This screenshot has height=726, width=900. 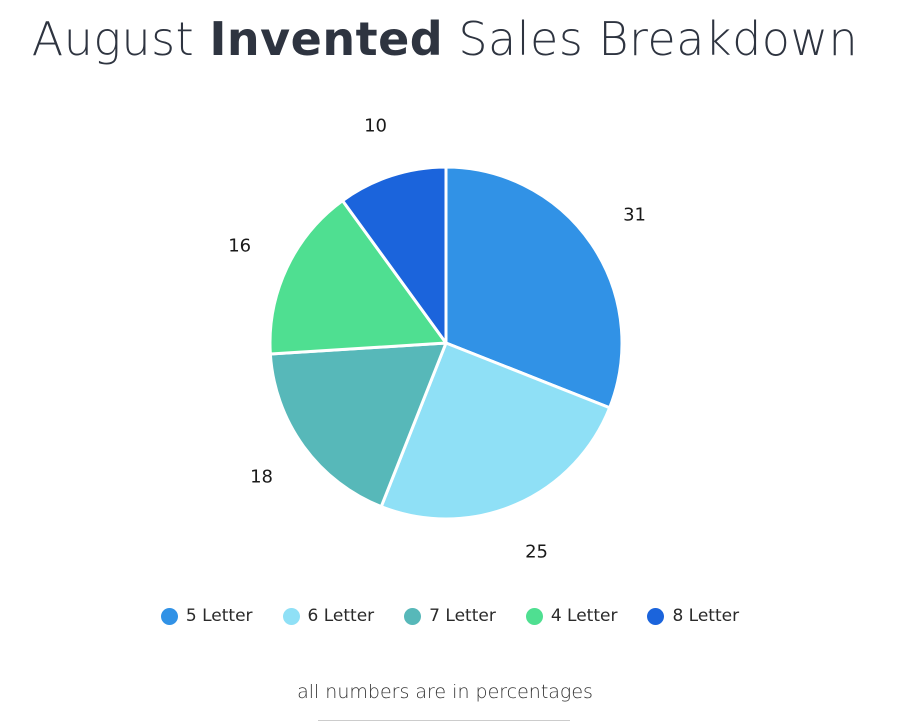 What do you see at coordinates (444, 720) in the screenshot?
I see `note-underline` at bounding box center [444, 720].